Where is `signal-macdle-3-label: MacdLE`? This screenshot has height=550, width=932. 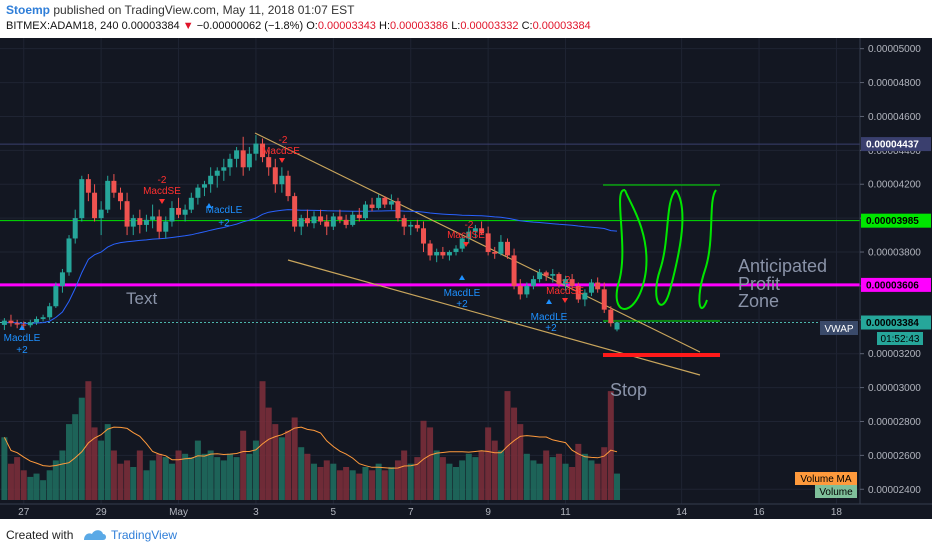 signal-macdle-3-label: MacdLE is located at coordinates (462, 293).